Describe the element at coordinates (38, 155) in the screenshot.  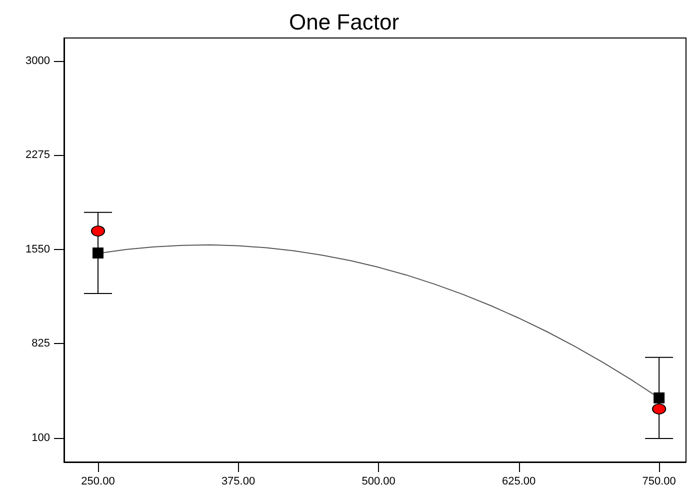
I see `y-tick-label: 2275` at that location.